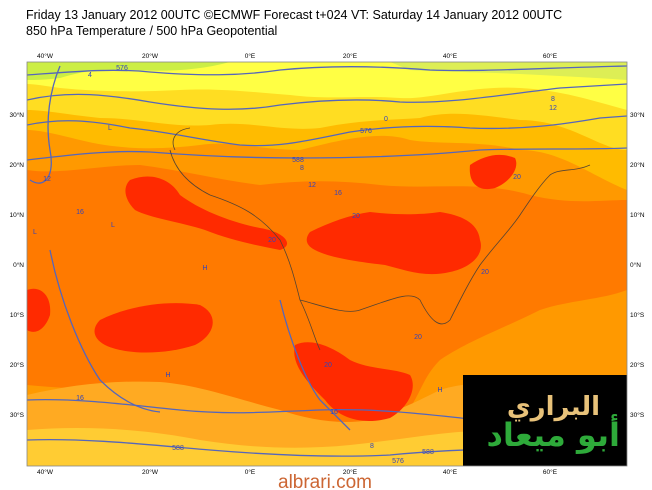 Image resolution: width=652 pixels, height=490 pixels. What do you see at coordinates (90, 75) in the screenshot?
I see `contour-label: 4` at bounding box center [90, 75].